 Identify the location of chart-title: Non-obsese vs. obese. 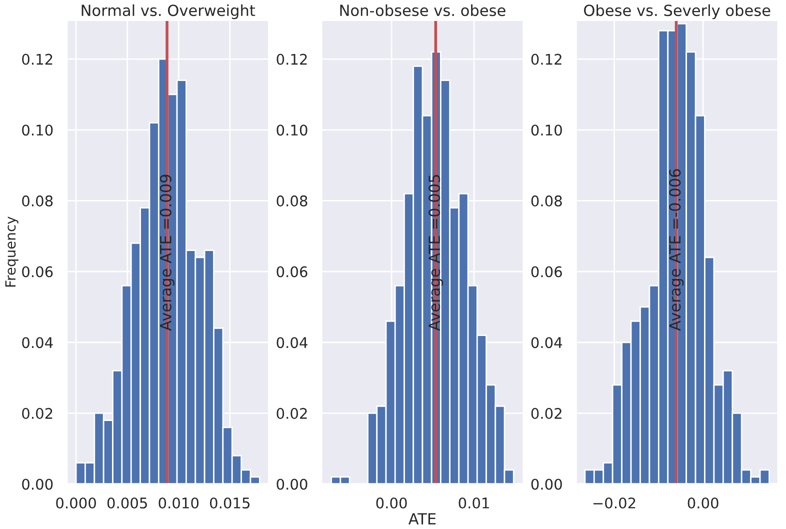
(423, 10).